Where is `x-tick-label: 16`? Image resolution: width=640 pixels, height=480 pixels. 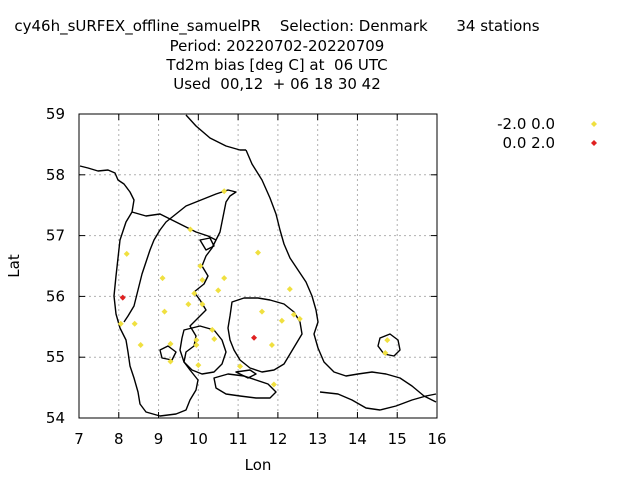
x-tick-label: 16 is located at coordinates (436, 439).